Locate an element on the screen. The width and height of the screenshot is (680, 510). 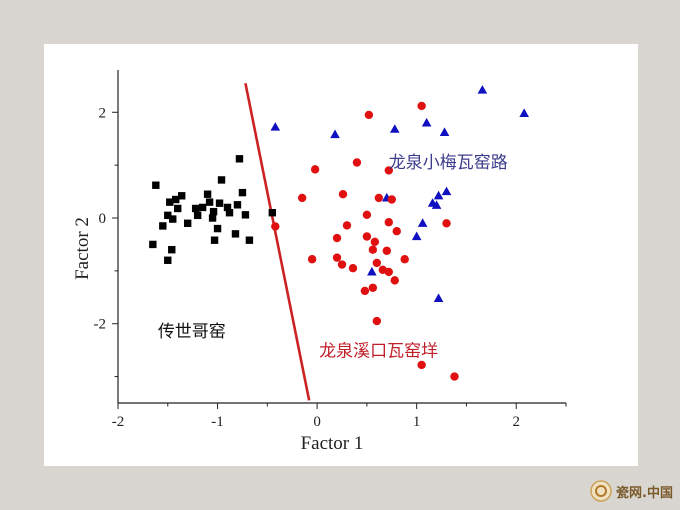
x-axis-title: Factor 1 is located at coordinates (332, 443).